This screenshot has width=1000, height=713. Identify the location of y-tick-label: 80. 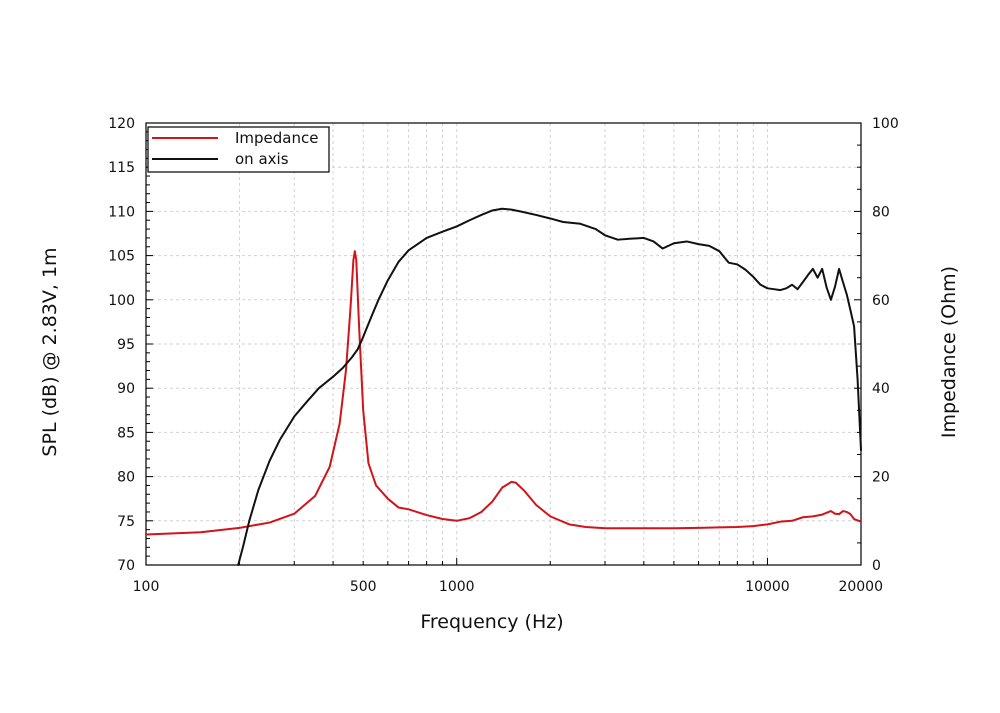
(126, 478).